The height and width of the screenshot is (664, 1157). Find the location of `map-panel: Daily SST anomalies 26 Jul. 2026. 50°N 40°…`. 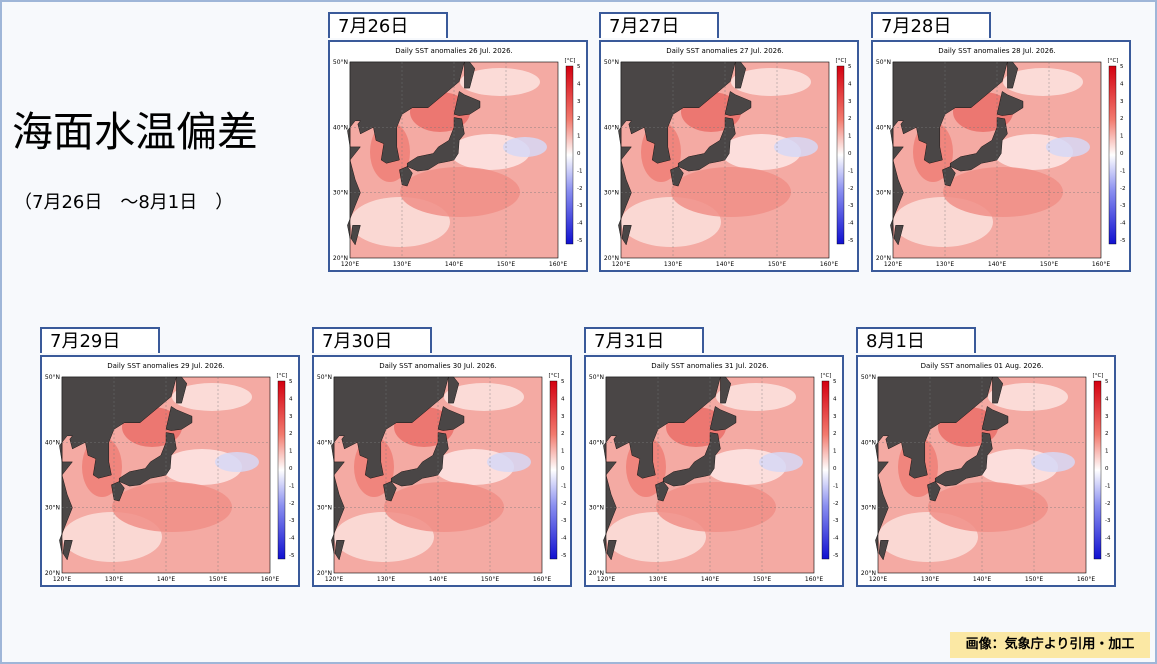

map-panel: Daily SST anomalies 26 Jul. 2026. 50°N 40°… is located at coordinates (458, 156).